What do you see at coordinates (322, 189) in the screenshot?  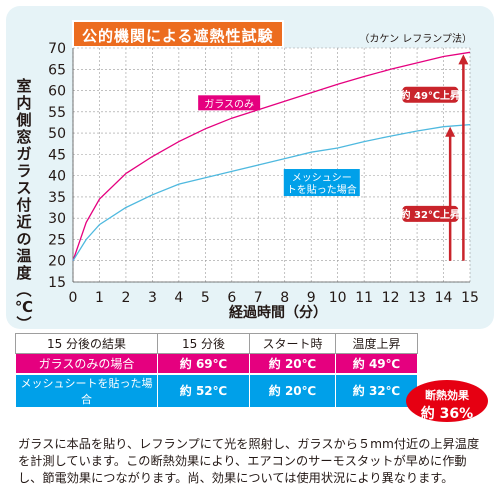 I see `series-label-mesh: トを貼った場合` at bounding box center [322, 189].